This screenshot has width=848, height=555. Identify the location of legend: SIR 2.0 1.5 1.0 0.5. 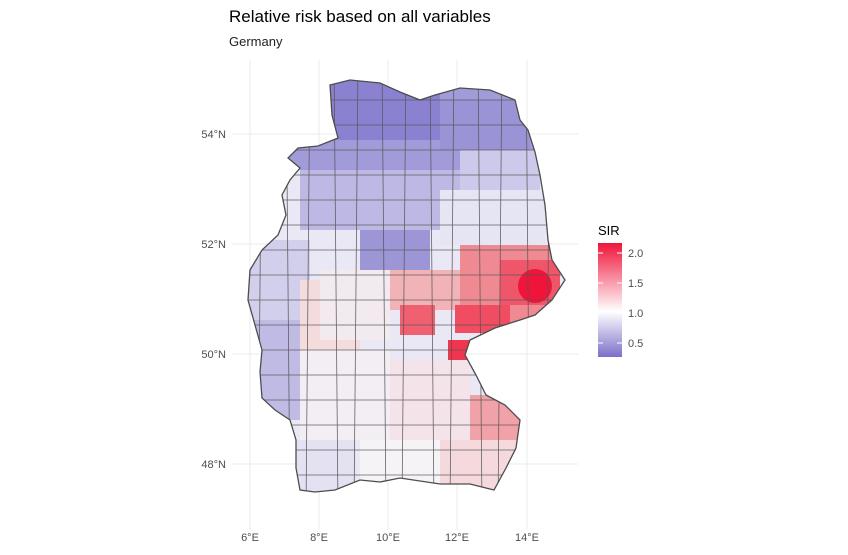
(620, 290).